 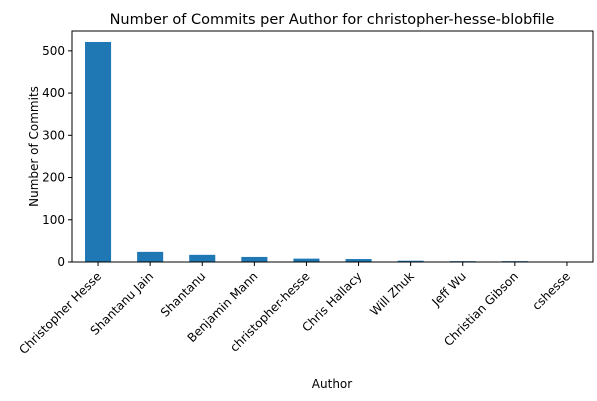 I want to click on y-tick-label: 200, so click(x=53, y=178).